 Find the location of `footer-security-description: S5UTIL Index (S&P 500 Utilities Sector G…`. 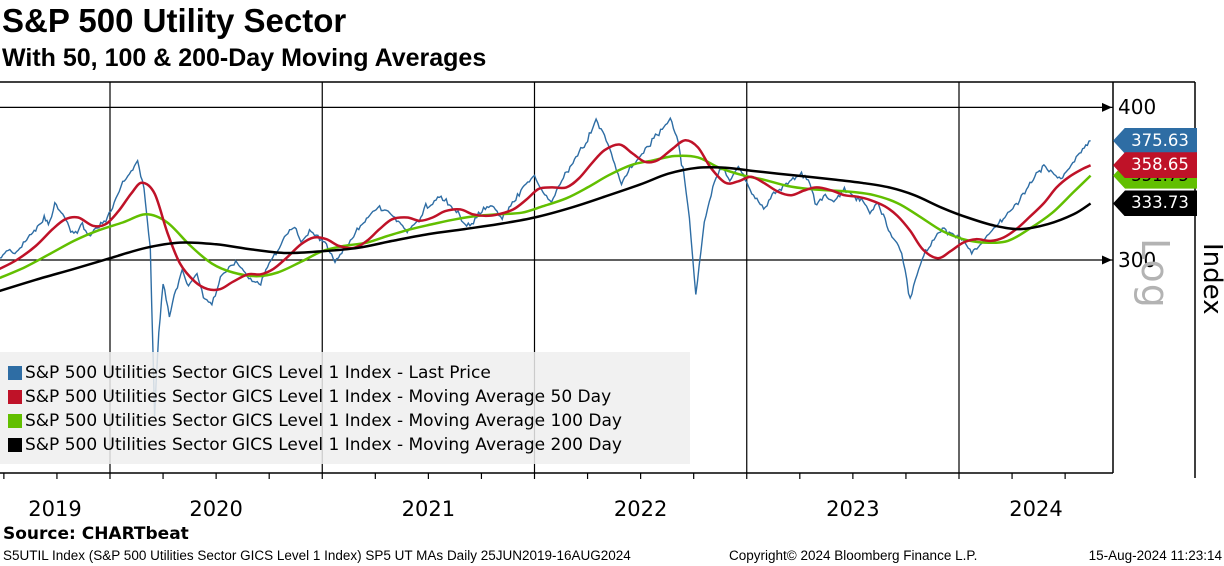

footer-security-description: S5UTIL Index (S&P 500 Utilities Sector G… is located at coordinates (317, 555).